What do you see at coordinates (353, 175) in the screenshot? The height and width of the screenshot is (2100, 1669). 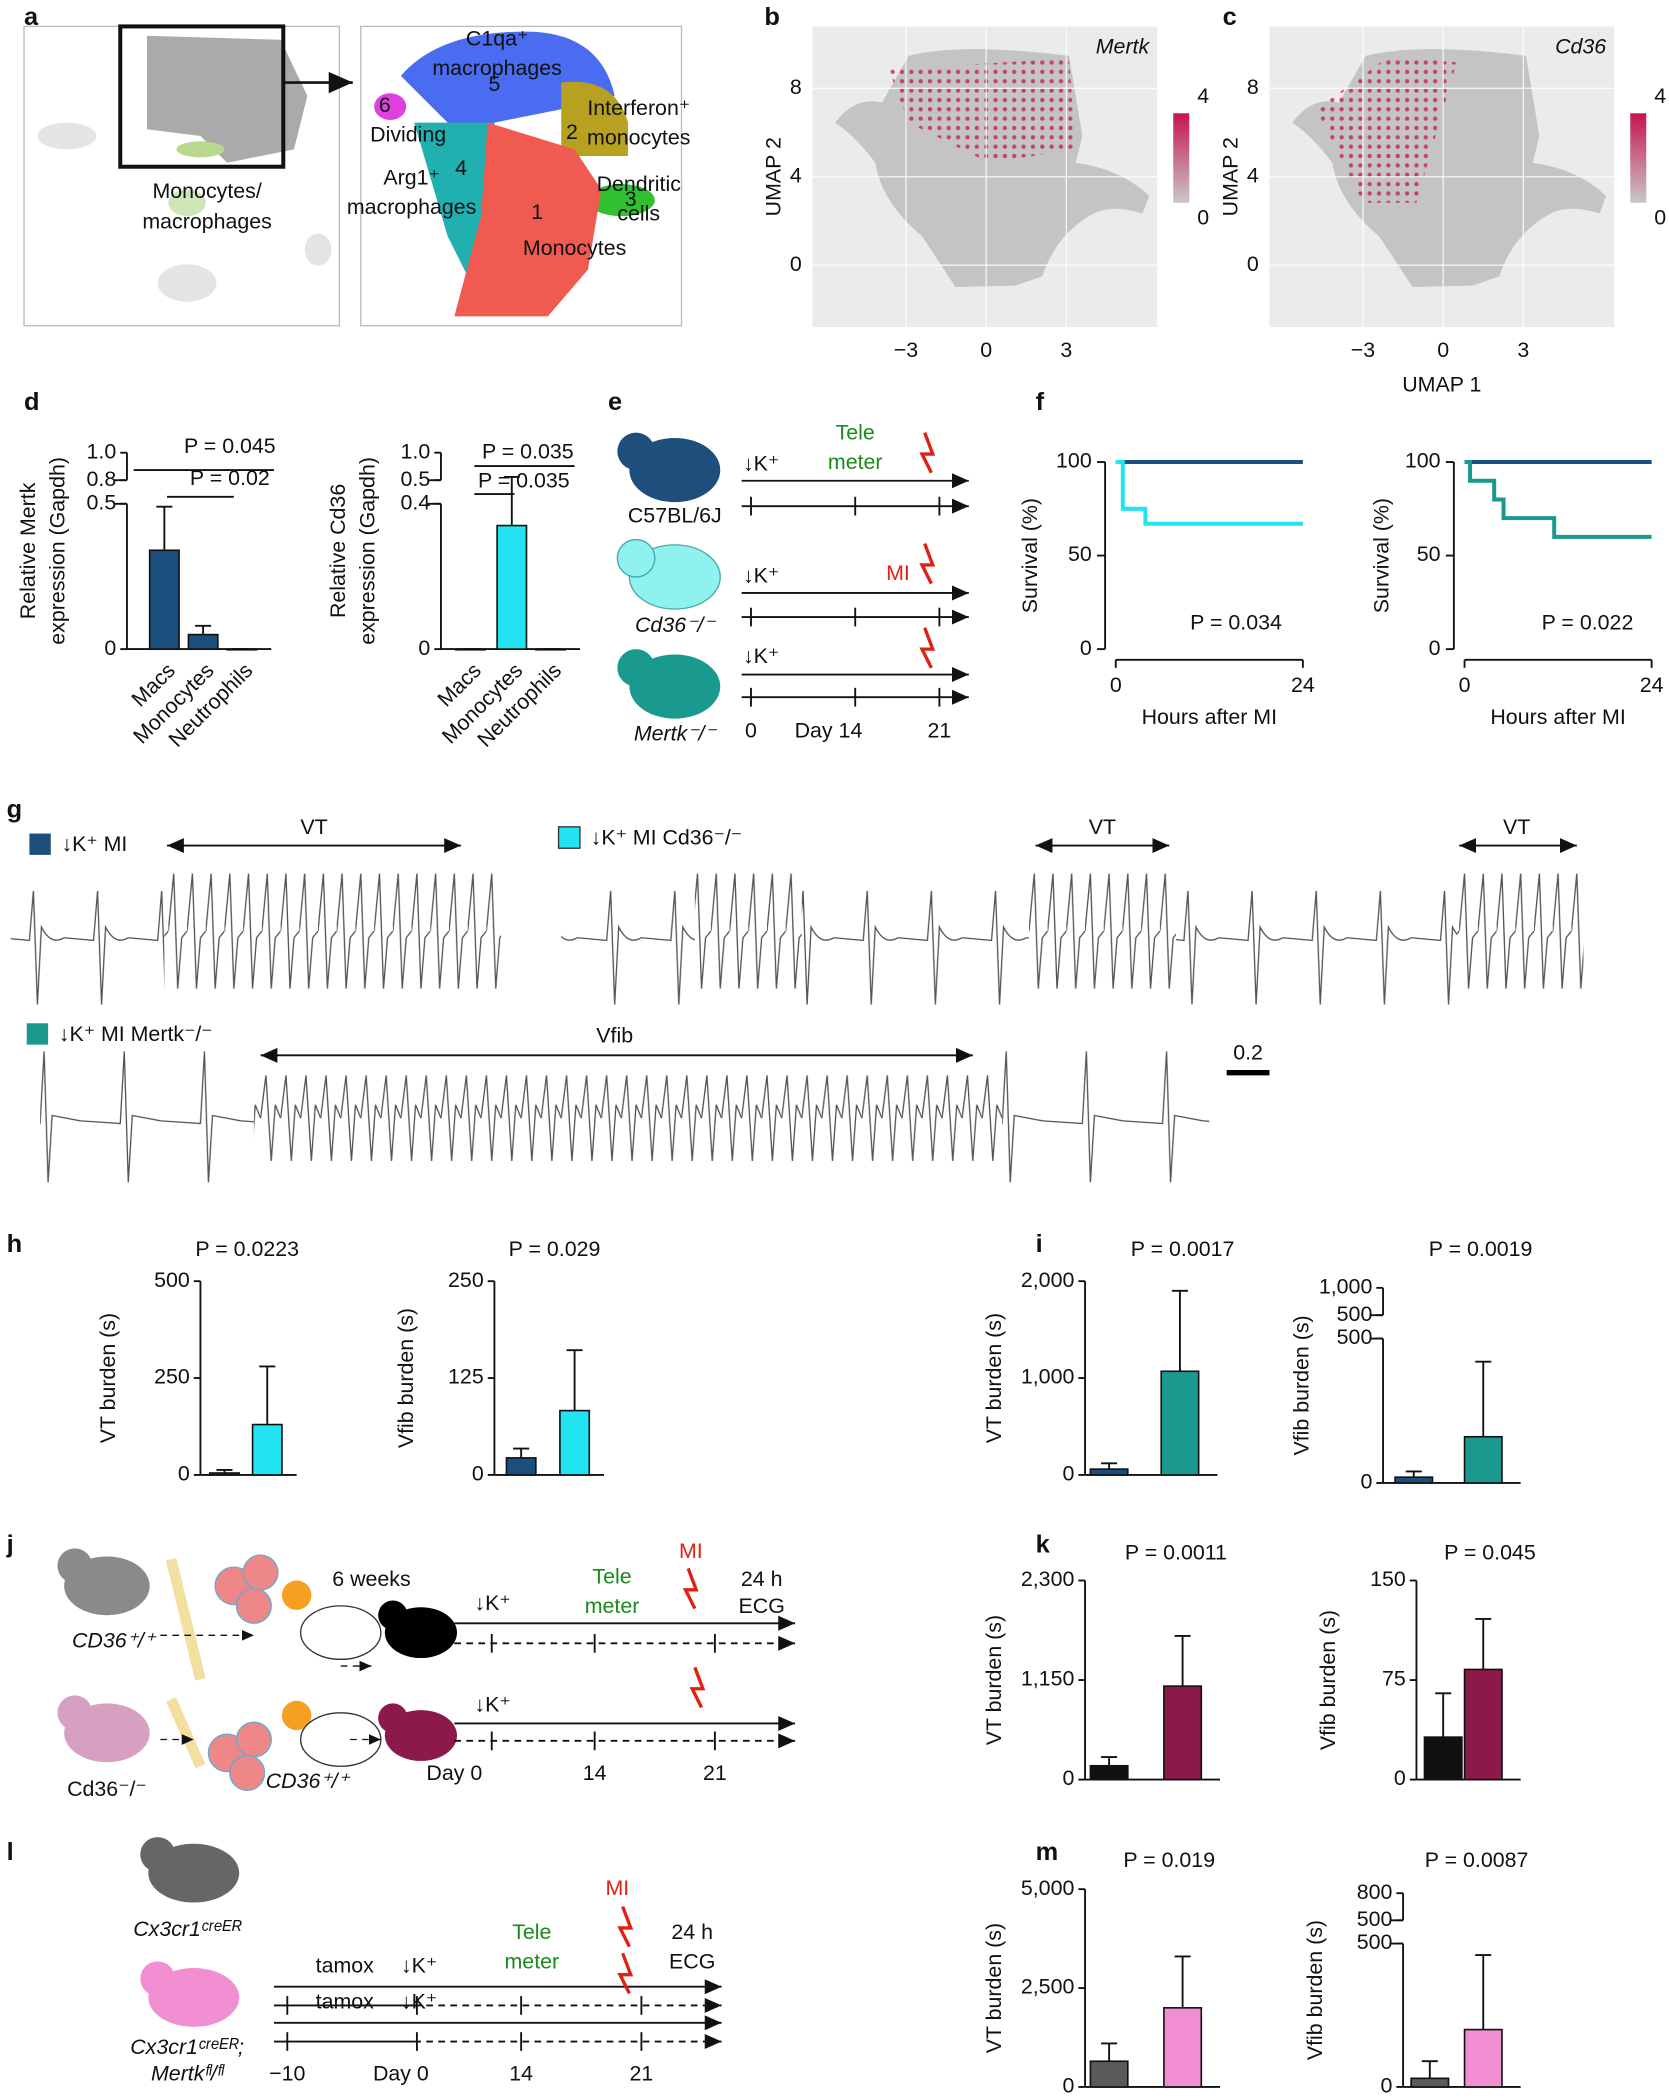 I see `panel-a` at bounding box center [353, 175].